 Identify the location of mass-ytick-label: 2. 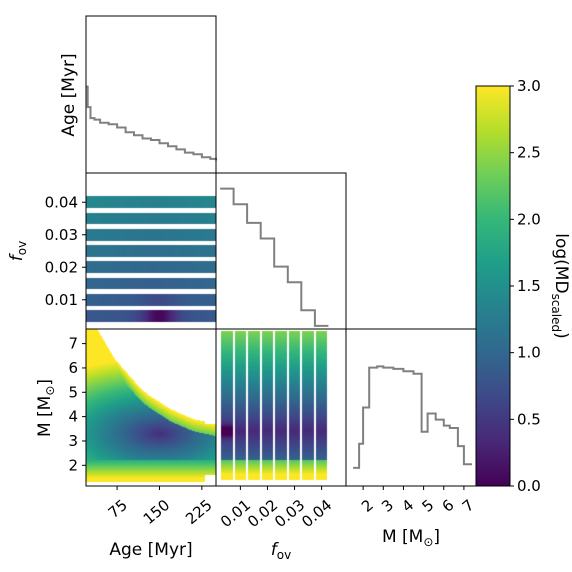
(73, 465).